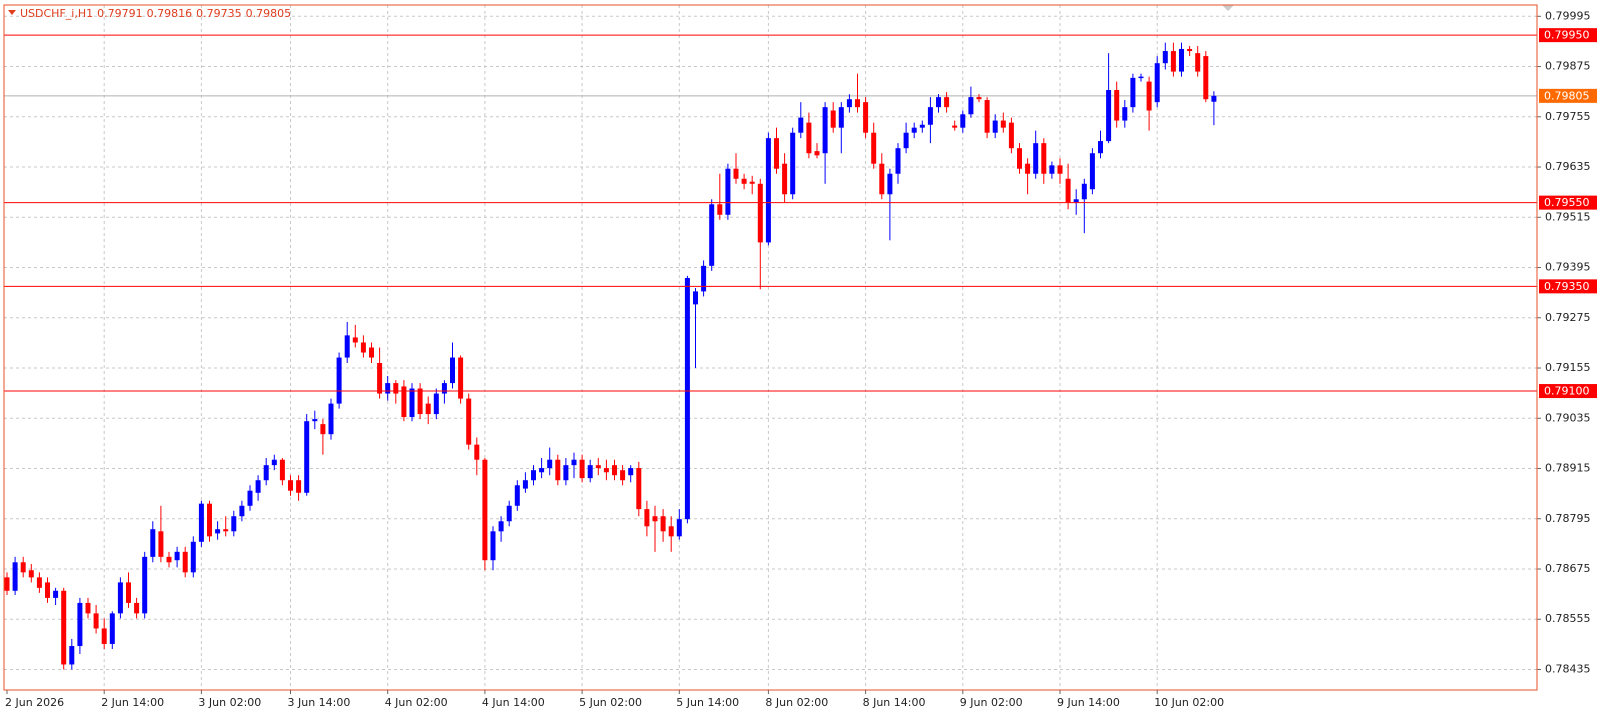  Describe the element at coordinates (132, 702) in the screenshot. I see `x-tick-label: 2 Jun 14:00` at that location.